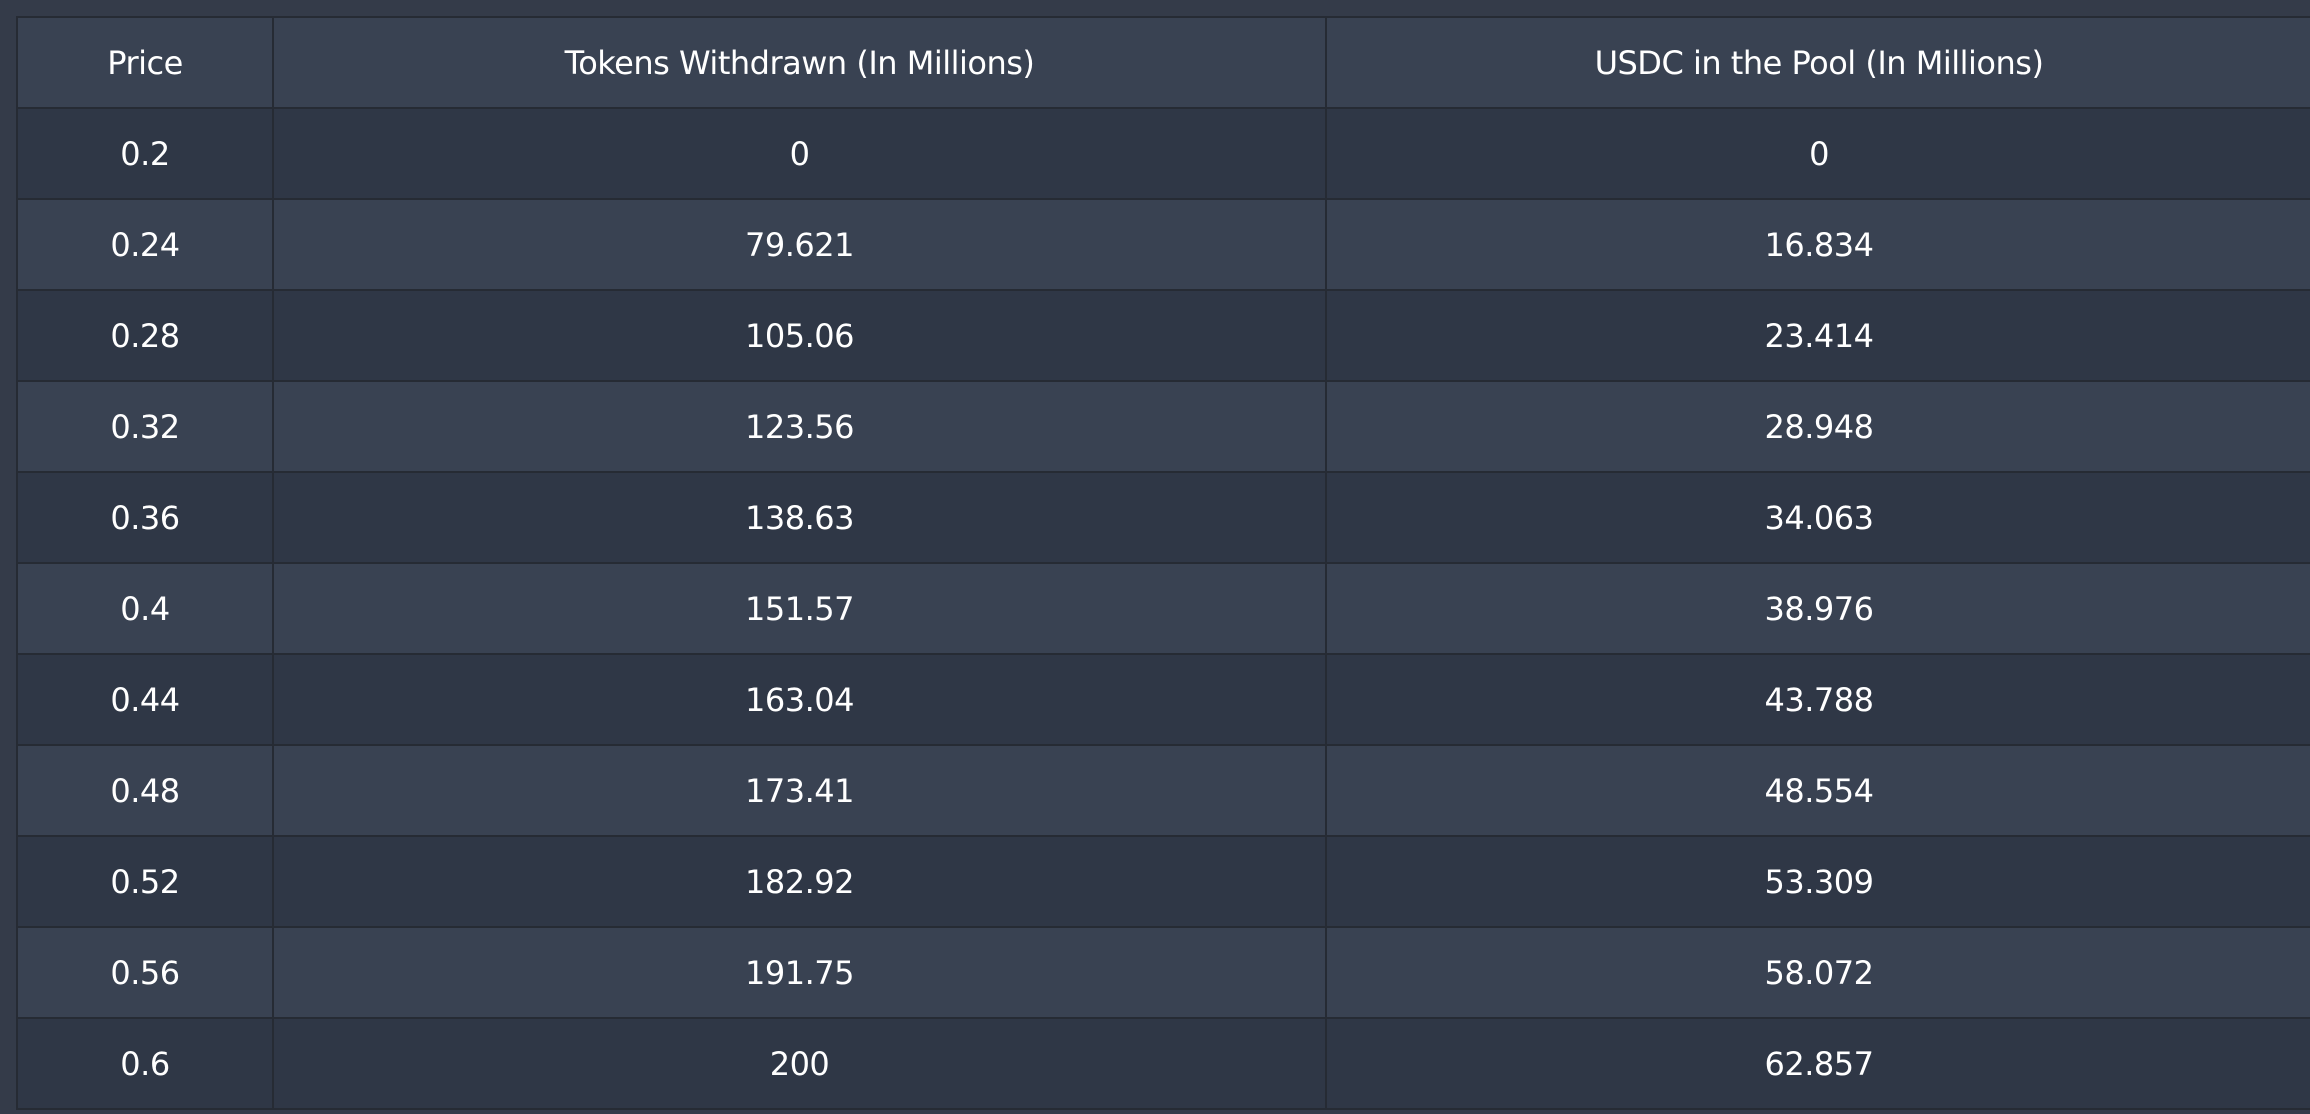 Image resolution: width=2310 pixels, height=1114 pixels. I want to click on tokens-withdrawn-cell: 0, so click(799, 153).